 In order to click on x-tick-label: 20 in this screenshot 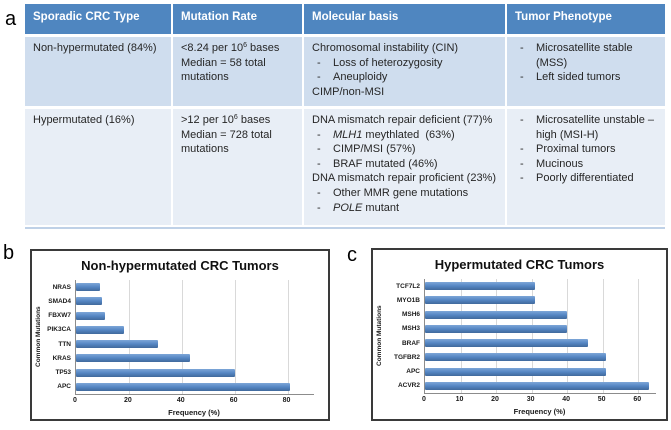, I will do `click(127, 400)`.